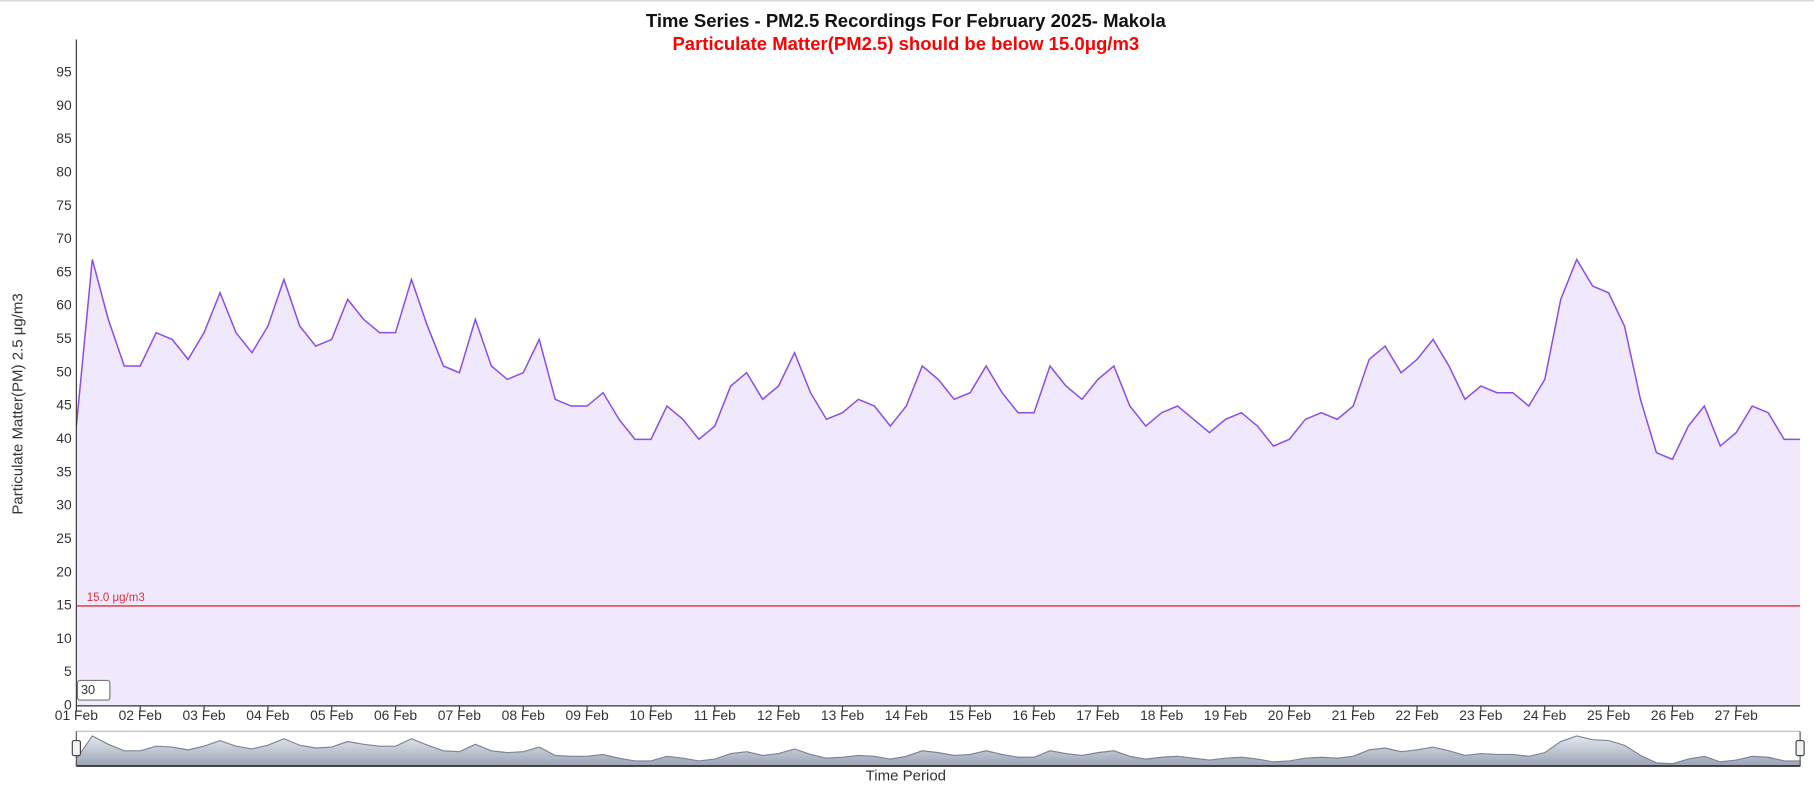  I want to click on x-tick-label: 02 Feb, so click(140, 715).